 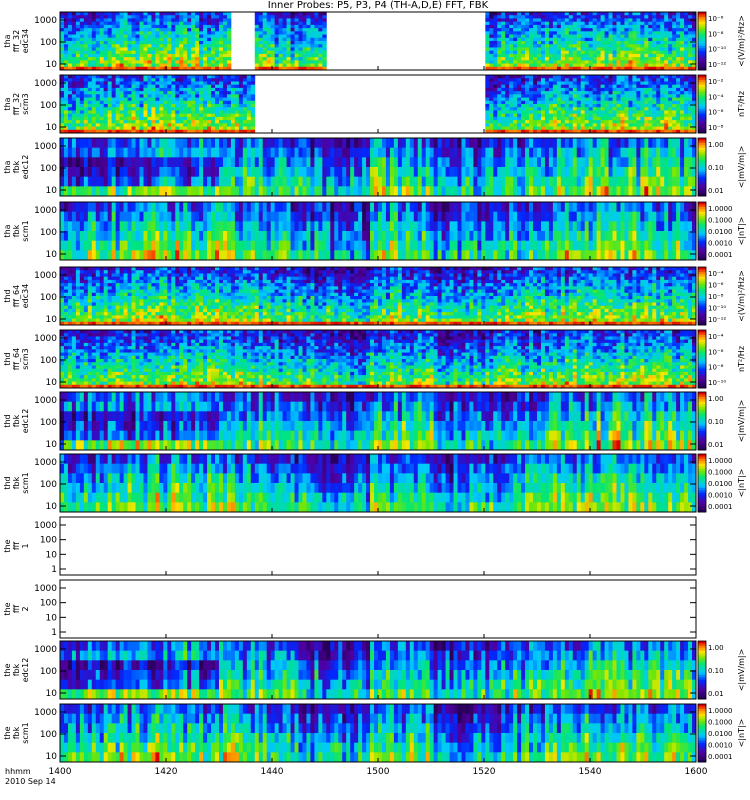 What do you see at coordinates (45, 84) in the screenshot?
I see `y-tick-label: 1000` at bounding box center [45, 84].